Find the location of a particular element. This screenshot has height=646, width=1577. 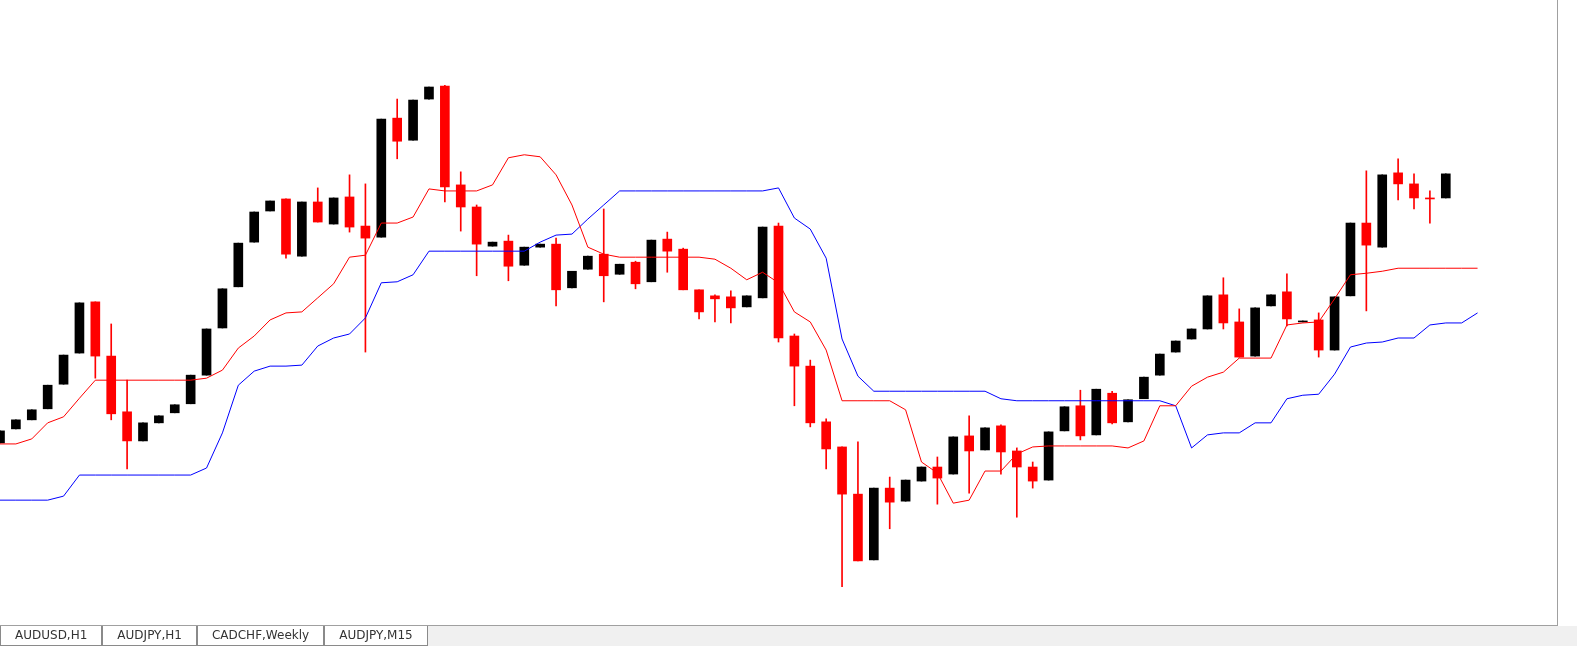

text: AUDUSD,H1 is located at coordinates (51, 636).